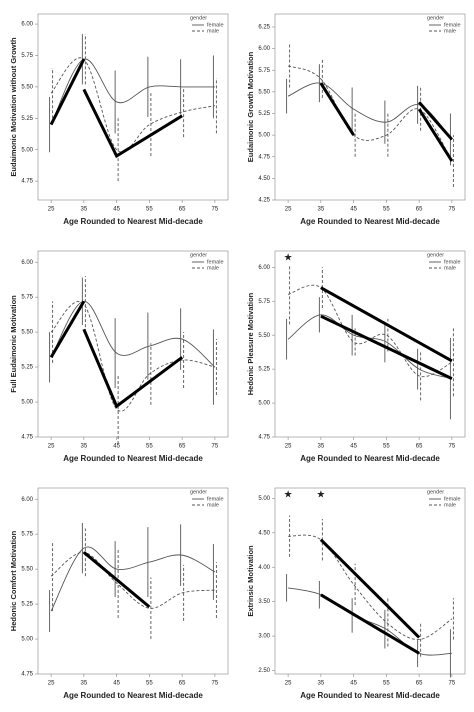 This screenshot has width=474, height=712. I want to click on y-tick-label: 4.00, so click(264, 568).